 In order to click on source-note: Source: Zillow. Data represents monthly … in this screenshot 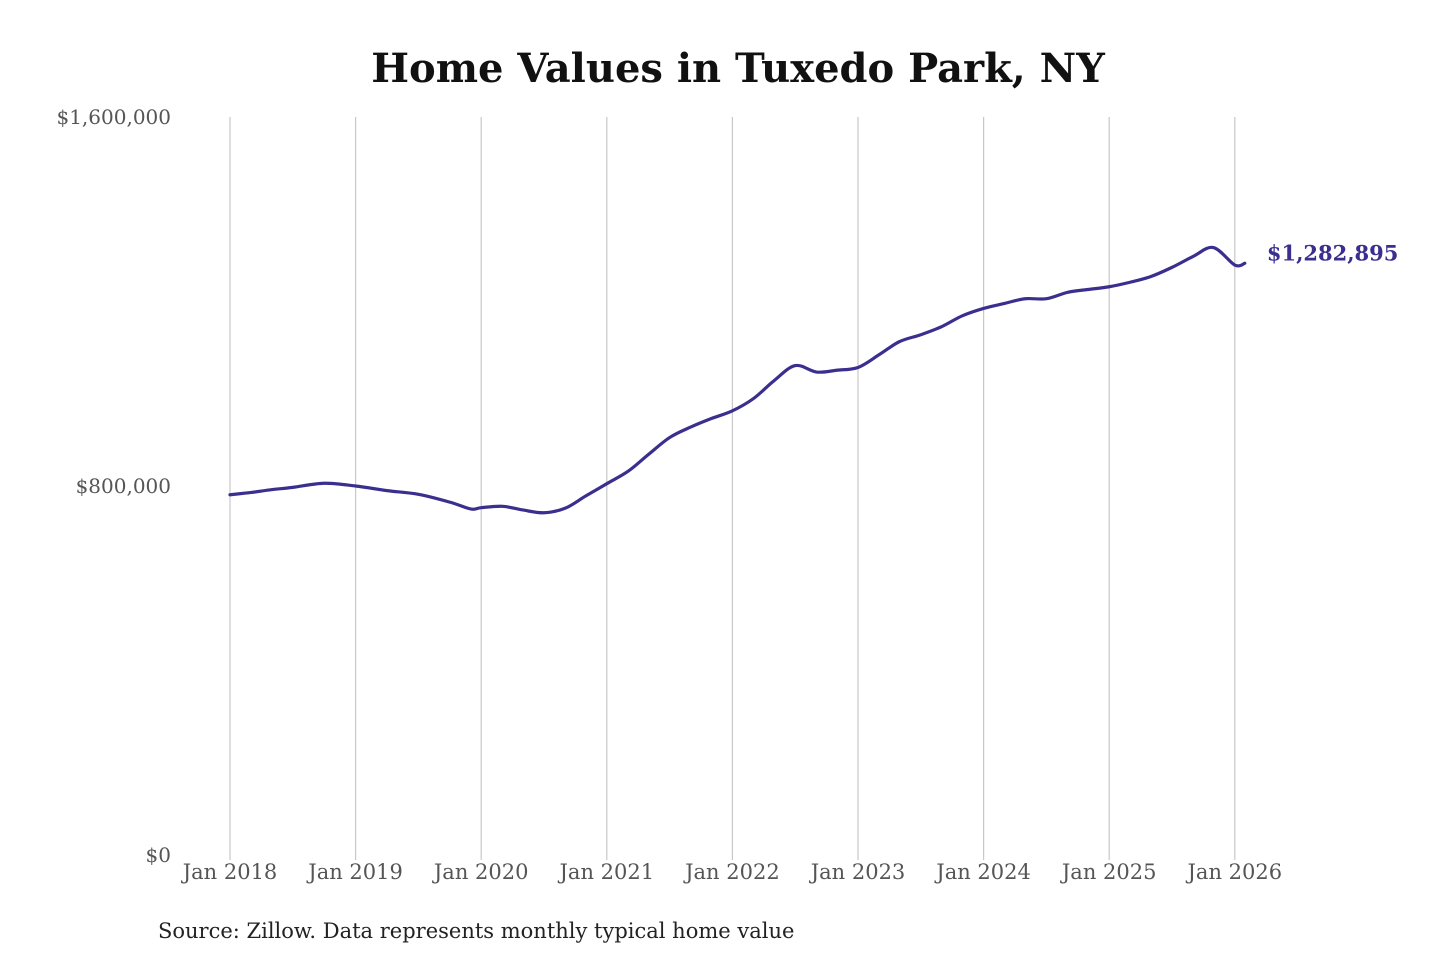, I will do `click(476, 931)`.